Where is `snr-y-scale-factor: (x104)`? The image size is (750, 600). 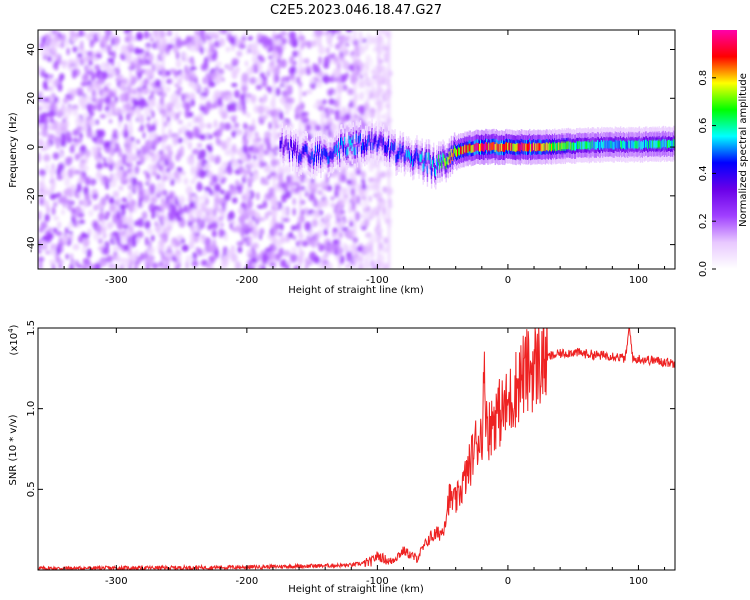
snr-y-scale-factor: (x104) is located at coordinates (13, 339).